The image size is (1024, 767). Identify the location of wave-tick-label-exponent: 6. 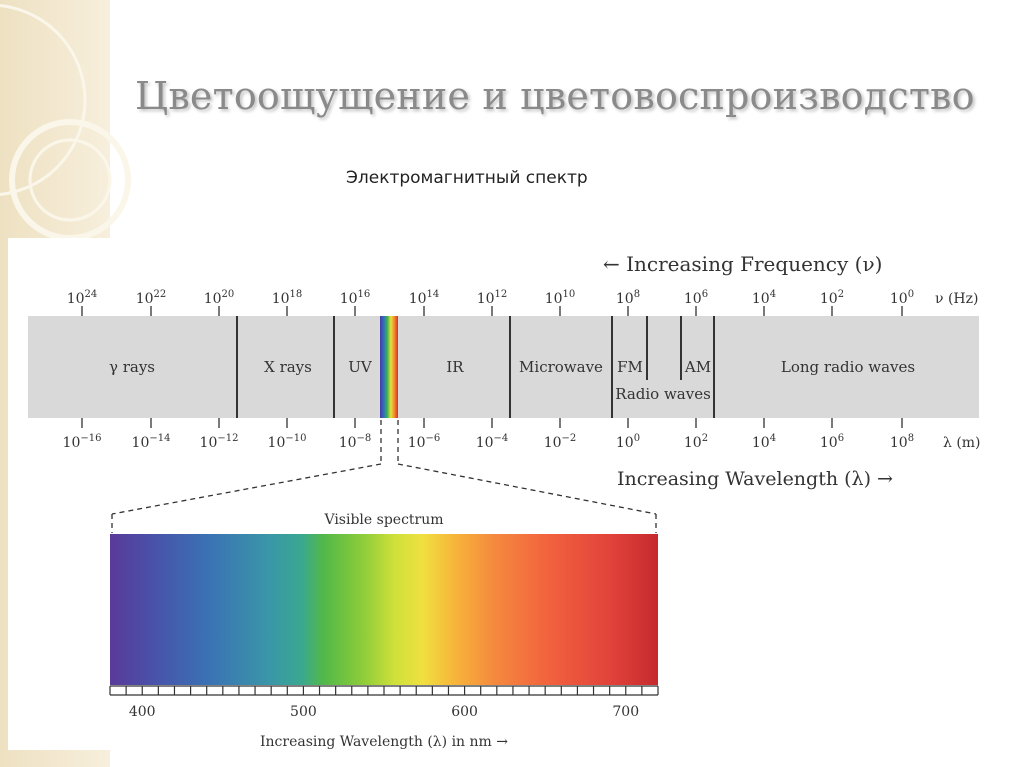
(841, 438).